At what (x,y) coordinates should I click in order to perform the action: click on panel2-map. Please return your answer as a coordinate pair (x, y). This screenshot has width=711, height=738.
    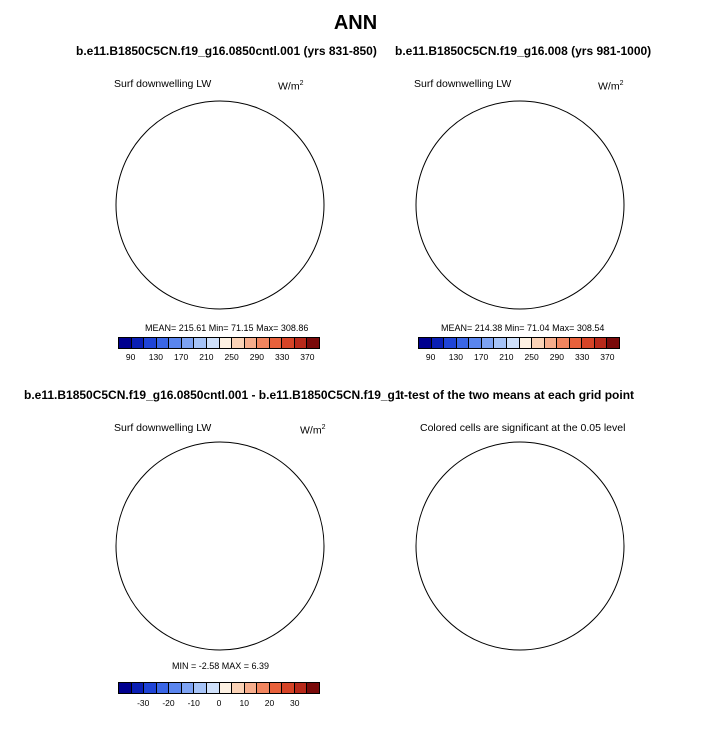
    Looking at the image, I should click on (520, 205).